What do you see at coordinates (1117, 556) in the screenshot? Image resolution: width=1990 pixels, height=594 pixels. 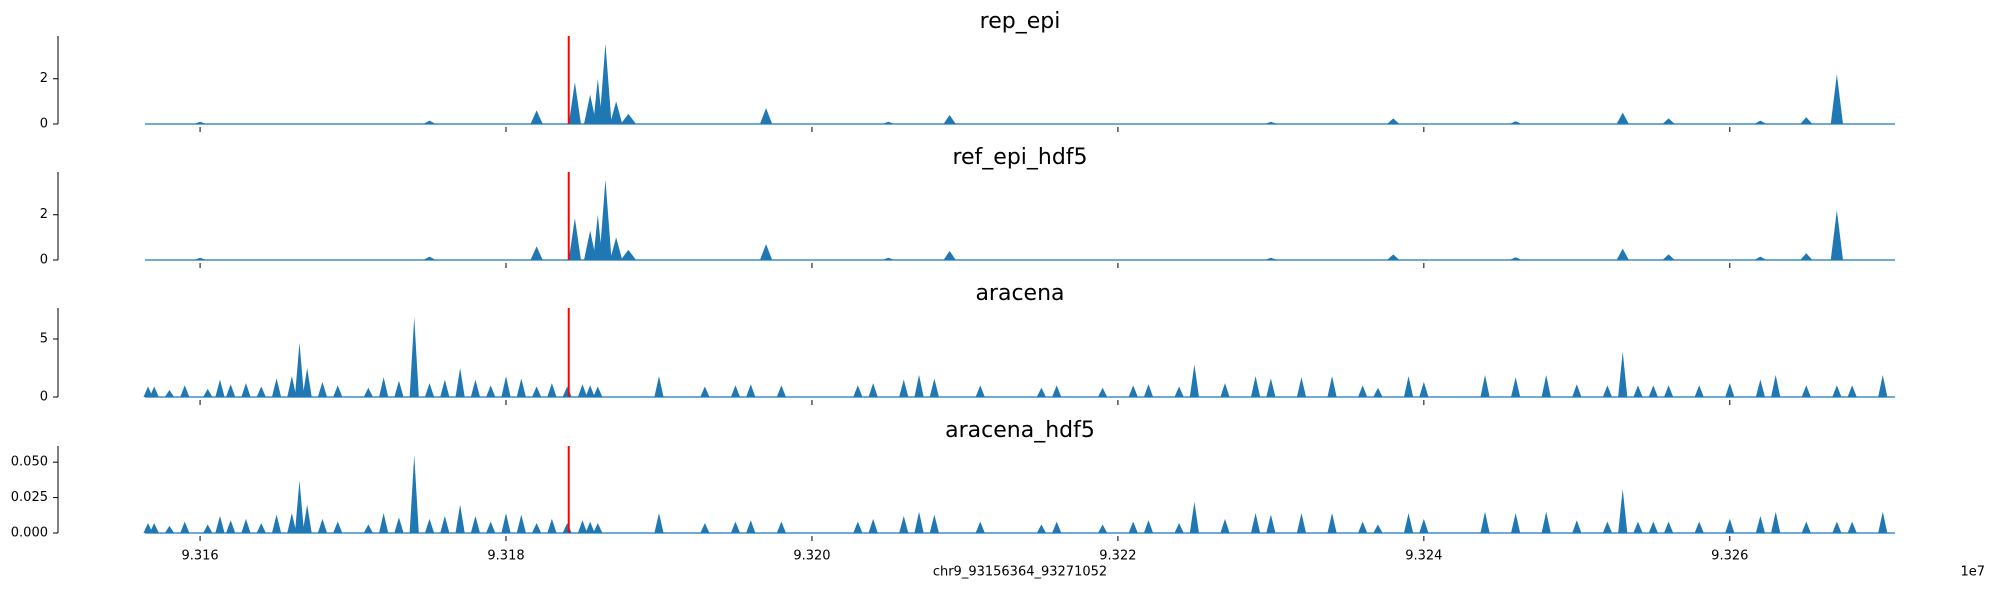 I see `x-tick-label: 9.322` at bounding box center [1117, 556].